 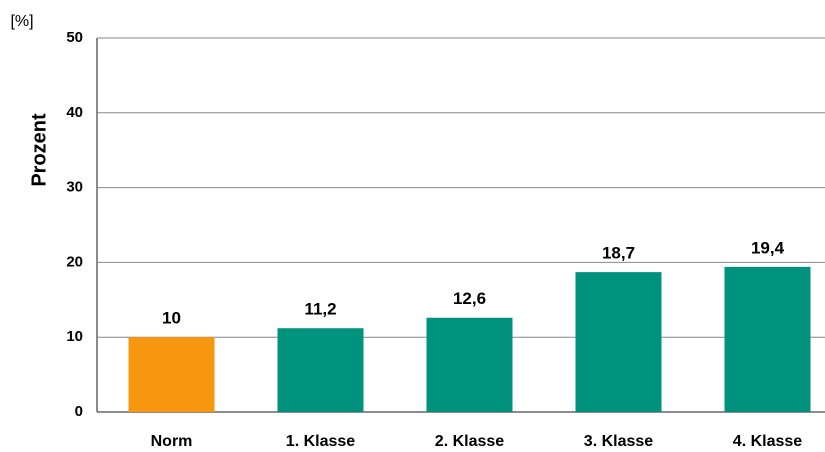 I want to click on value-label: 18,7, so click(x=618, y=253).